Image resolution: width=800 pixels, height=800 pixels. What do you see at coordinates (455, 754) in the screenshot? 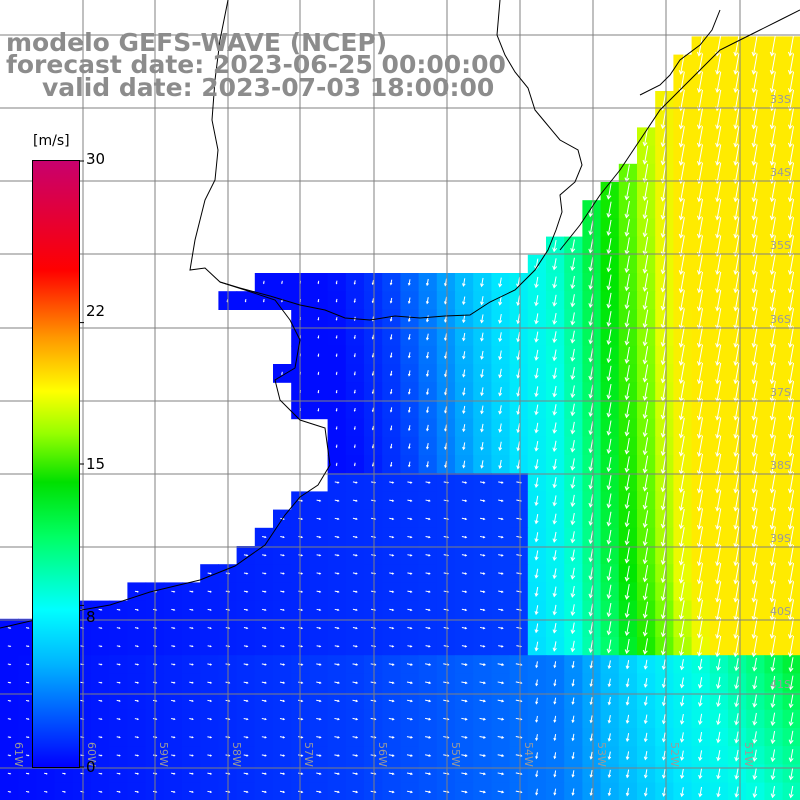
I see `lon-label: 55W` at bounding box center [455, 754].